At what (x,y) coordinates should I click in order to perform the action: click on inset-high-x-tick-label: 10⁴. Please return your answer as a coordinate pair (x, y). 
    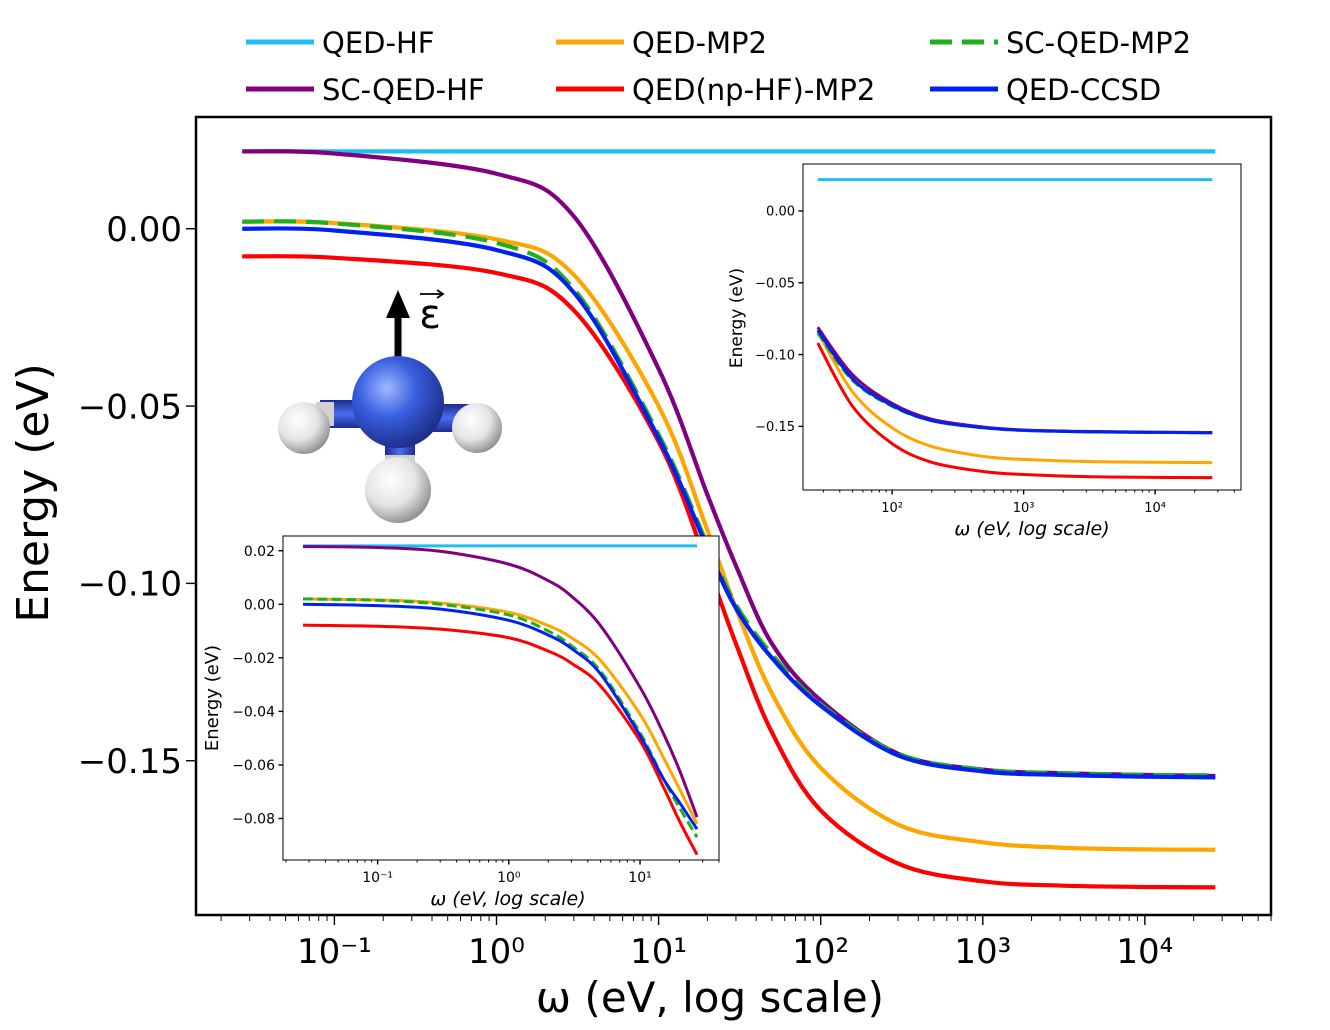
    Looking at the image, I should click on (1155, 508).